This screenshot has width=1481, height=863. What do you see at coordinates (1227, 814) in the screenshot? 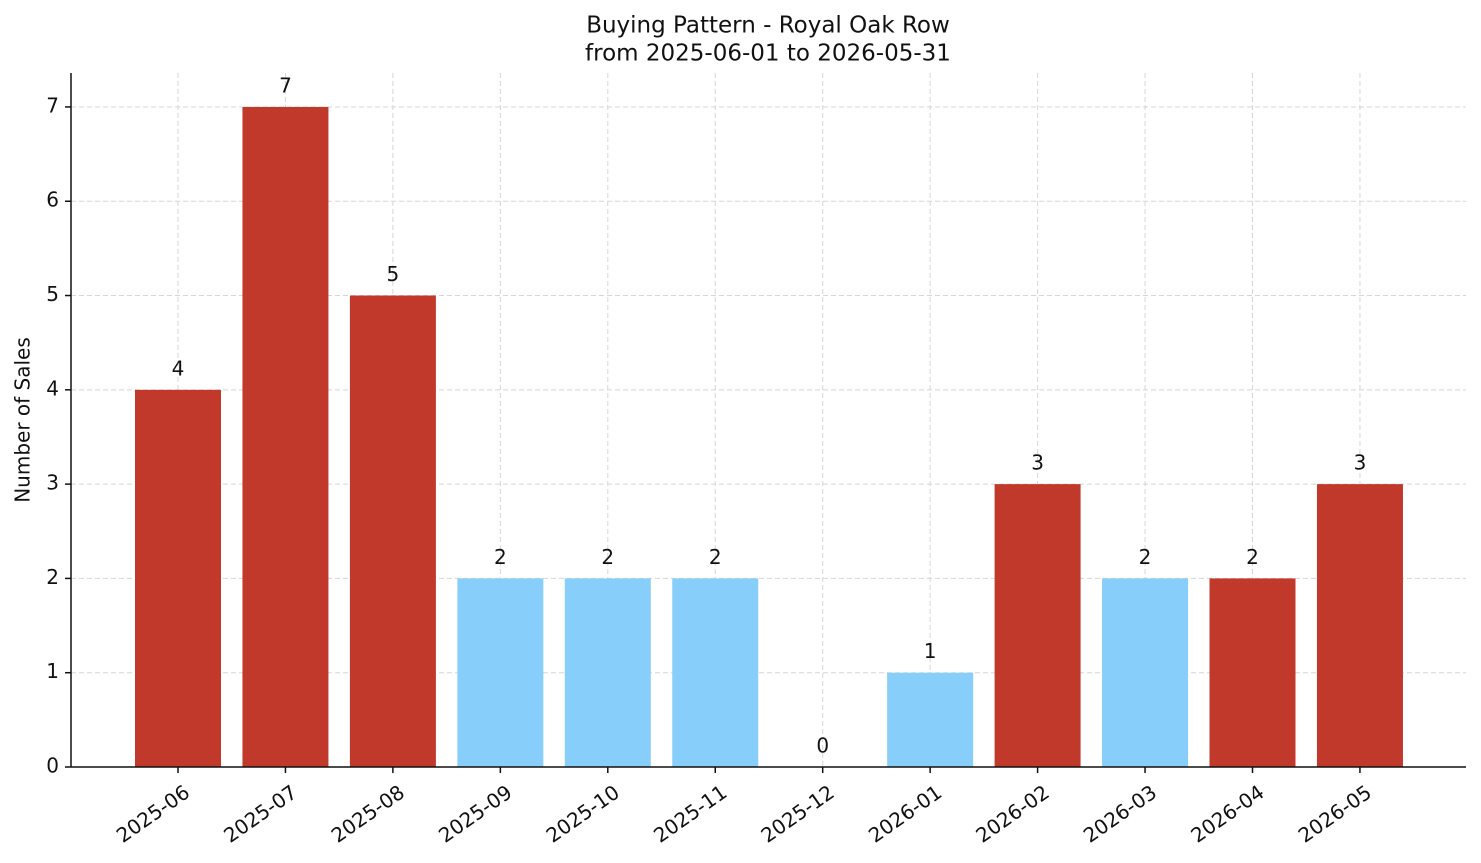
I see `x-tick-label: 2026-04` at bounding box center [1227, 814].